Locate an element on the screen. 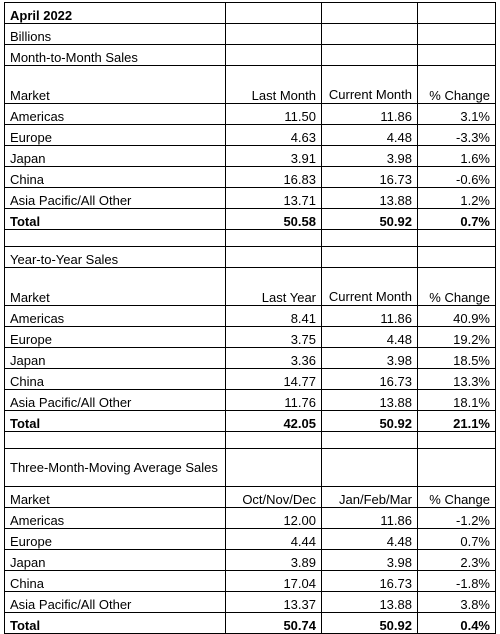 The width and height of the screenshot is (500, 634). col-prior: Last Year is located at coordinates (273, 286).